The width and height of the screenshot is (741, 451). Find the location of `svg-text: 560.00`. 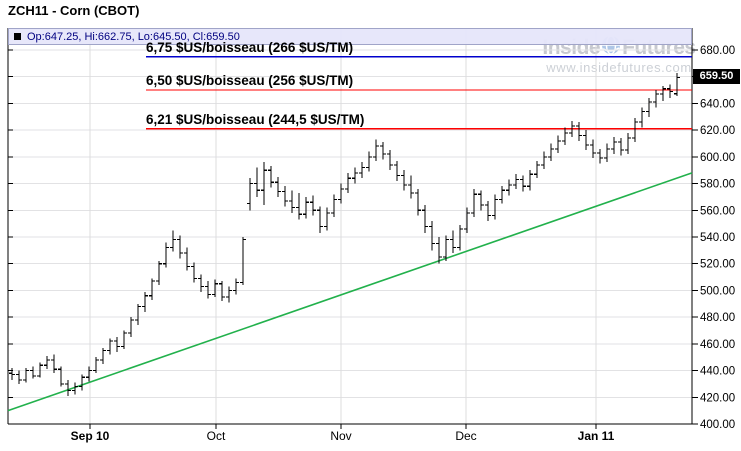

svg-text: 560.00 is located at coordinates (717, 211).